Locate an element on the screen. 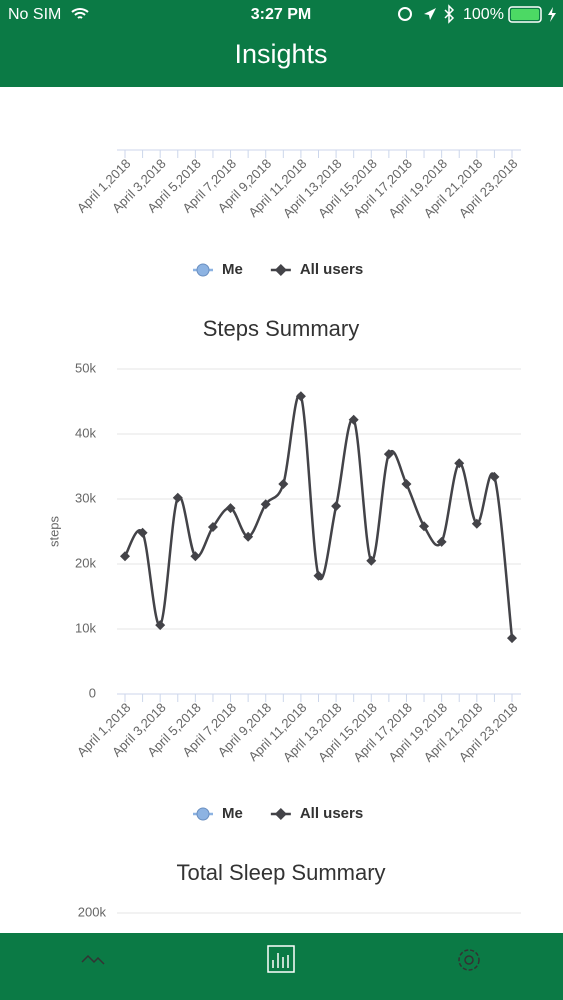 The image size is (563, 1000). charging-icon is located at coordinates (552, 14).